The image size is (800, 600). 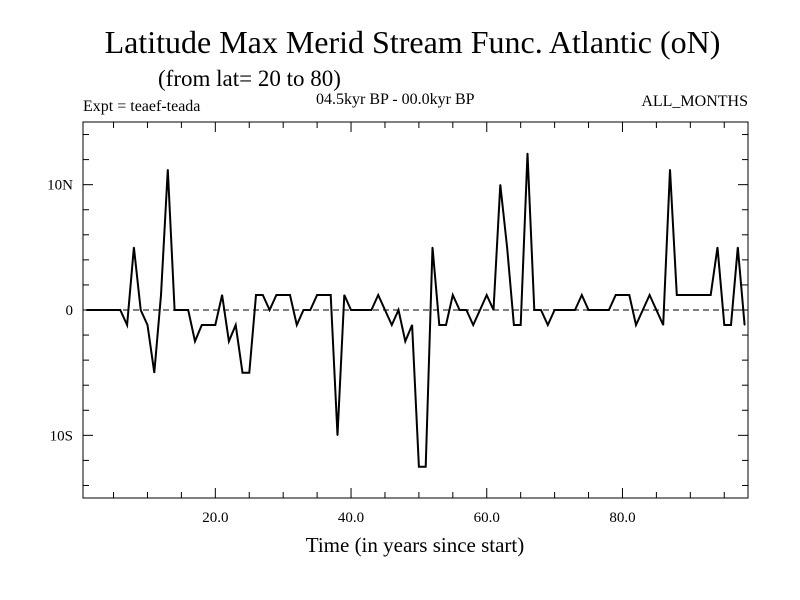 I want to click on y-tick-labels: 10N 0 10S, so click(x=60, y=311).